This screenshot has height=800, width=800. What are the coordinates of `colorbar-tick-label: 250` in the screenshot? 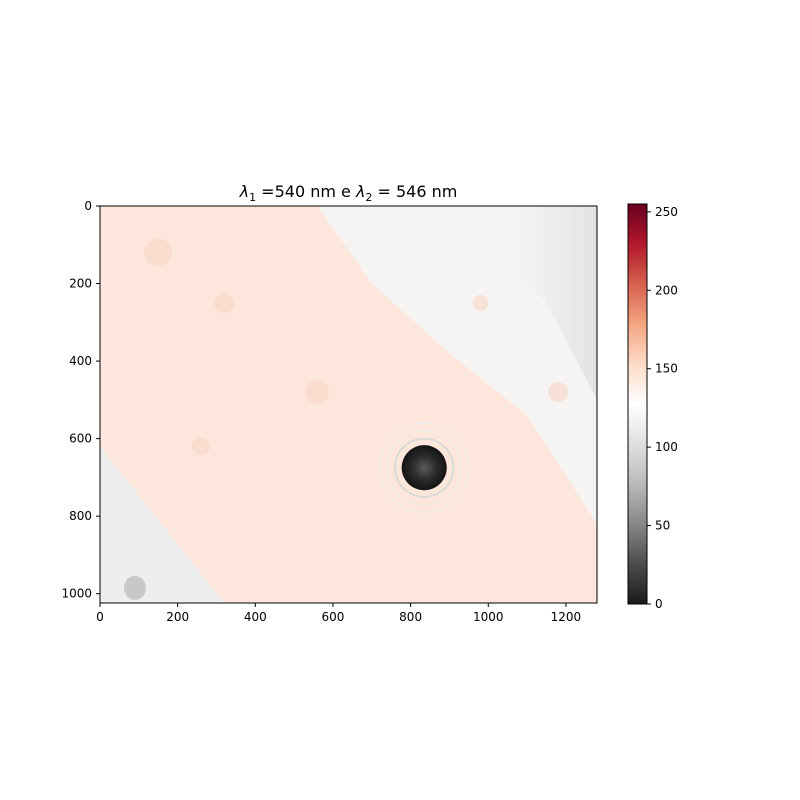 It's located at (666, 212).